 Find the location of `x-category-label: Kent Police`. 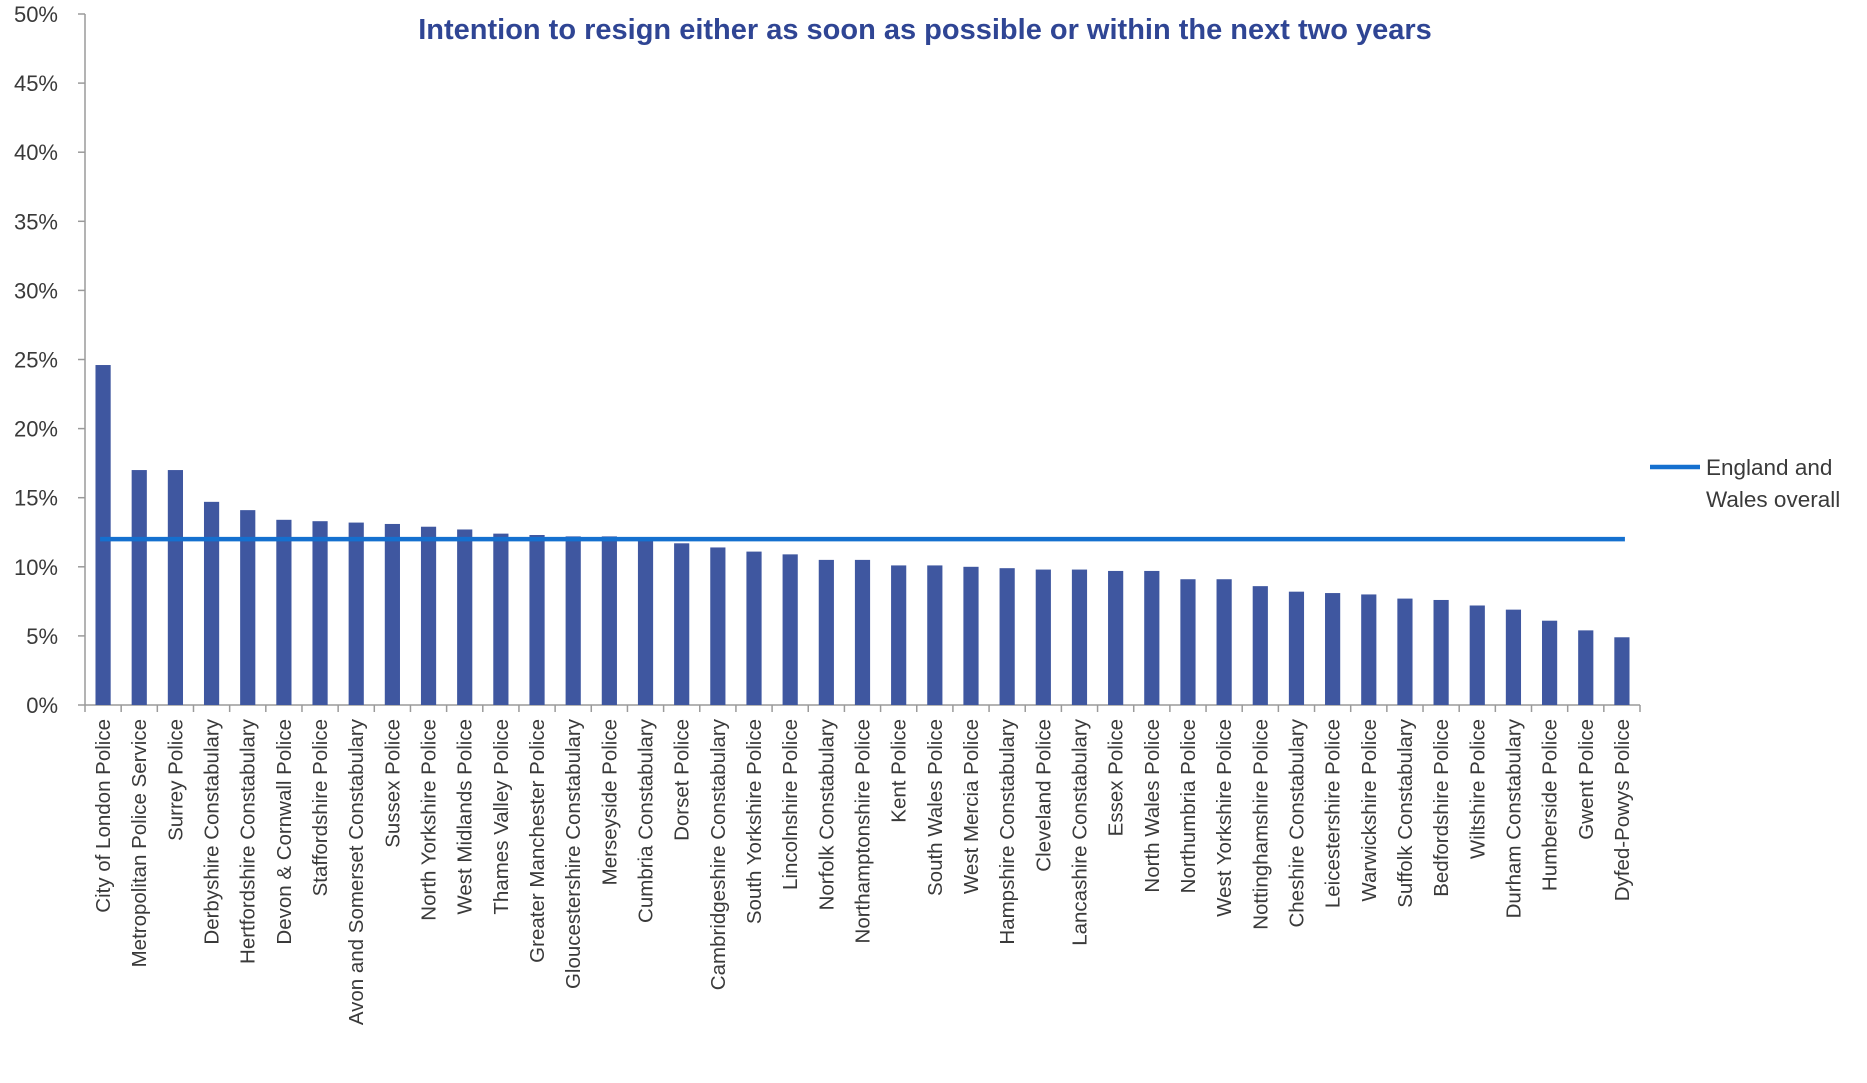

x-category-label: Kent Police is located at coordinates (899, 771).